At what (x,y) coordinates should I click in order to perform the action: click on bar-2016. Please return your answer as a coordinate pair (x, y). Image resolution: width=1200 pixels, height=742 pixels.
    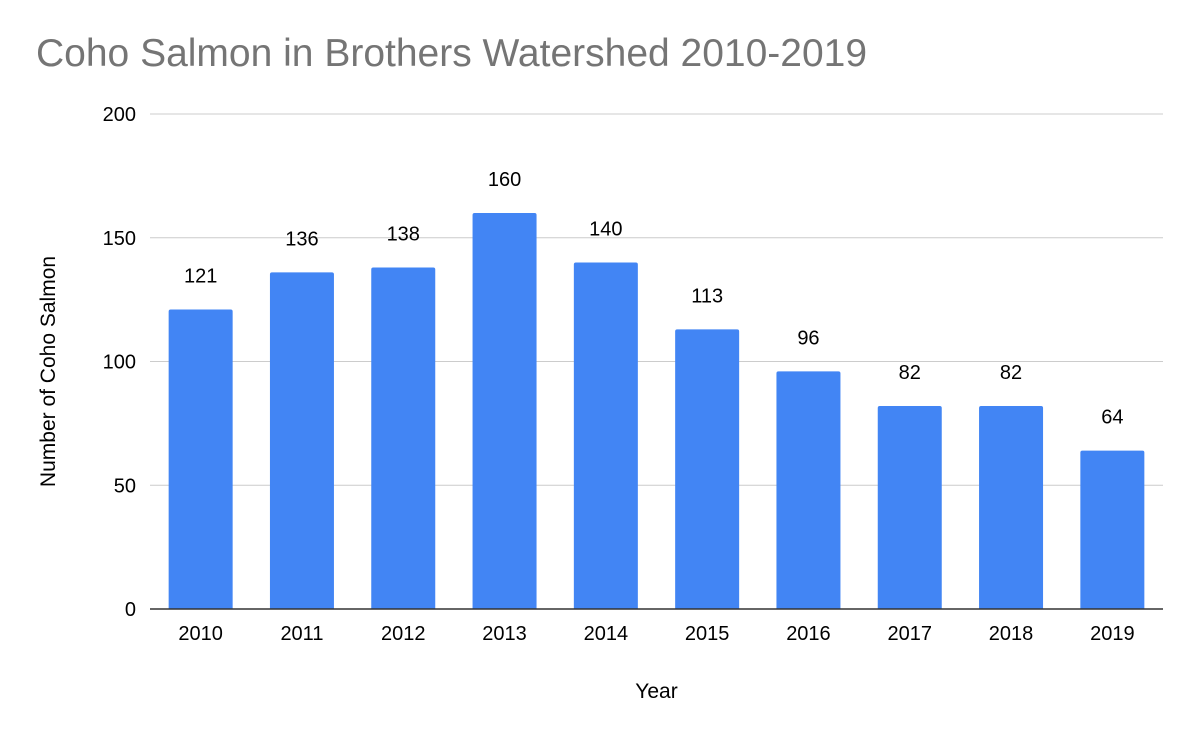
    Looking at the image, I should click on (808, 490).